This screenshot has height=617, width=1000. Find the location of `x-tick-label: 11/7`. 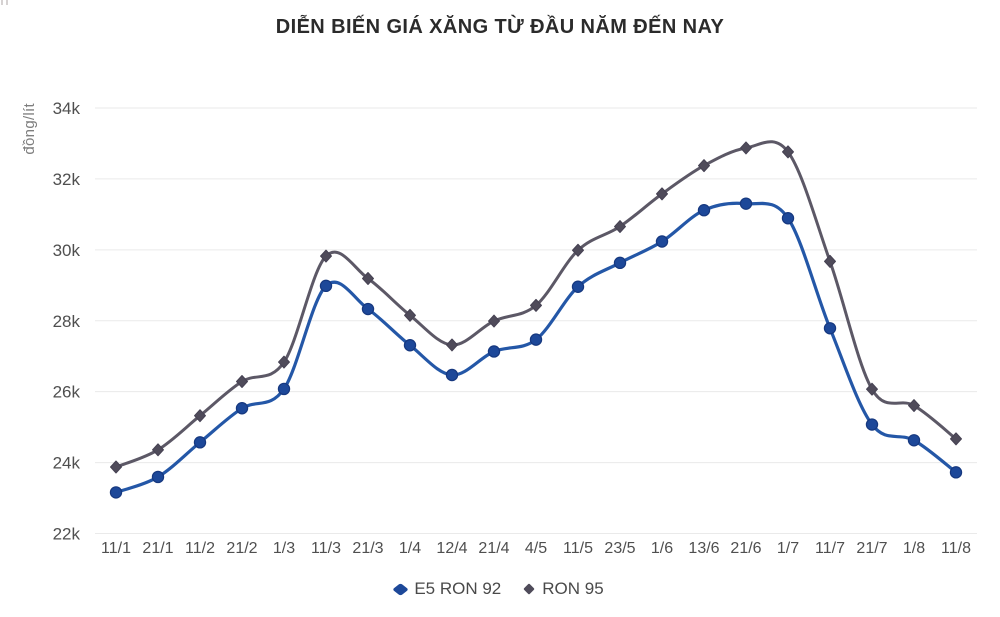

x-tick-label: 11/7 is located at coordinates (830, 548).